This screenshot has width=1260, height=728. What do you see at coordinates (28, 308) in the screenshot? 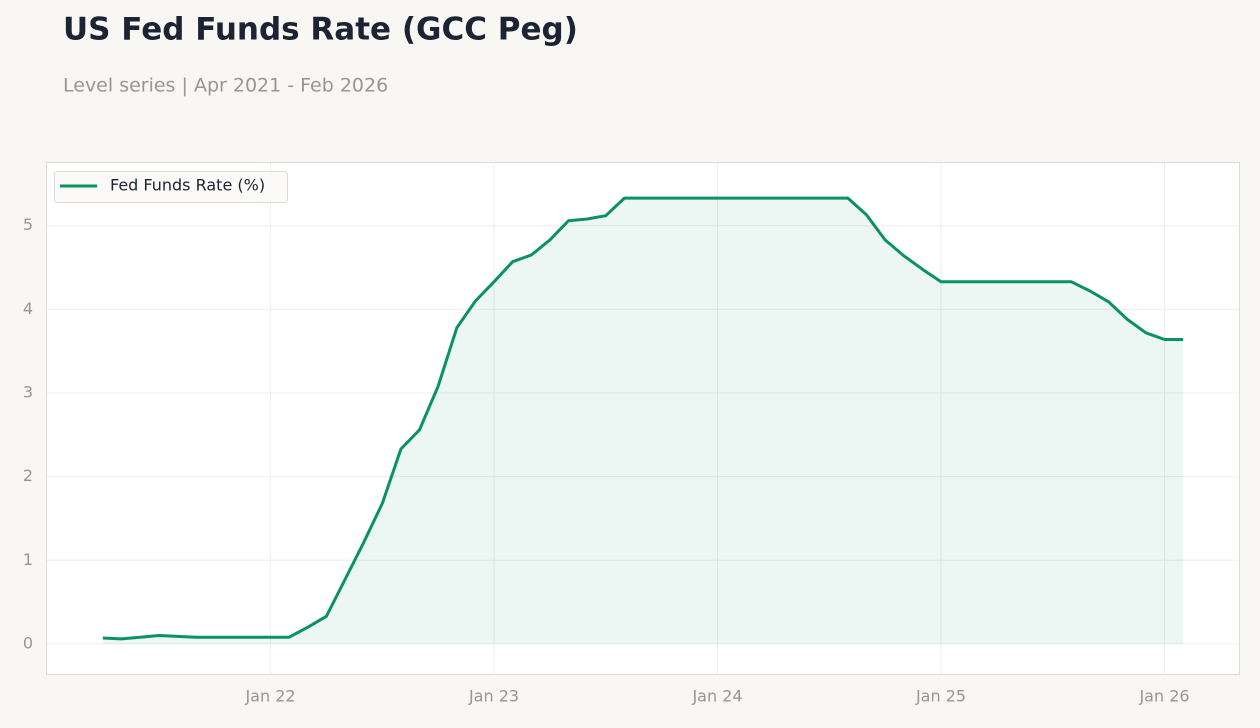
I see `y-tick-label: 4` at bounding box center [28, 308].